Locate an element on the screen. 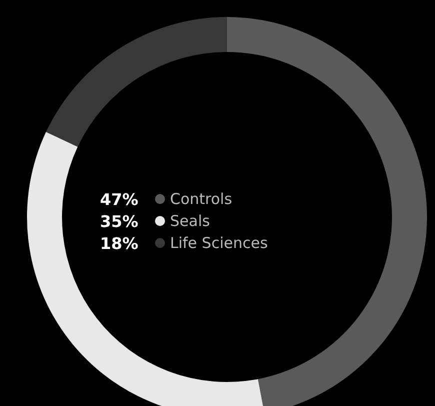  legend-label: Seals is located at coordinates (190, 221).